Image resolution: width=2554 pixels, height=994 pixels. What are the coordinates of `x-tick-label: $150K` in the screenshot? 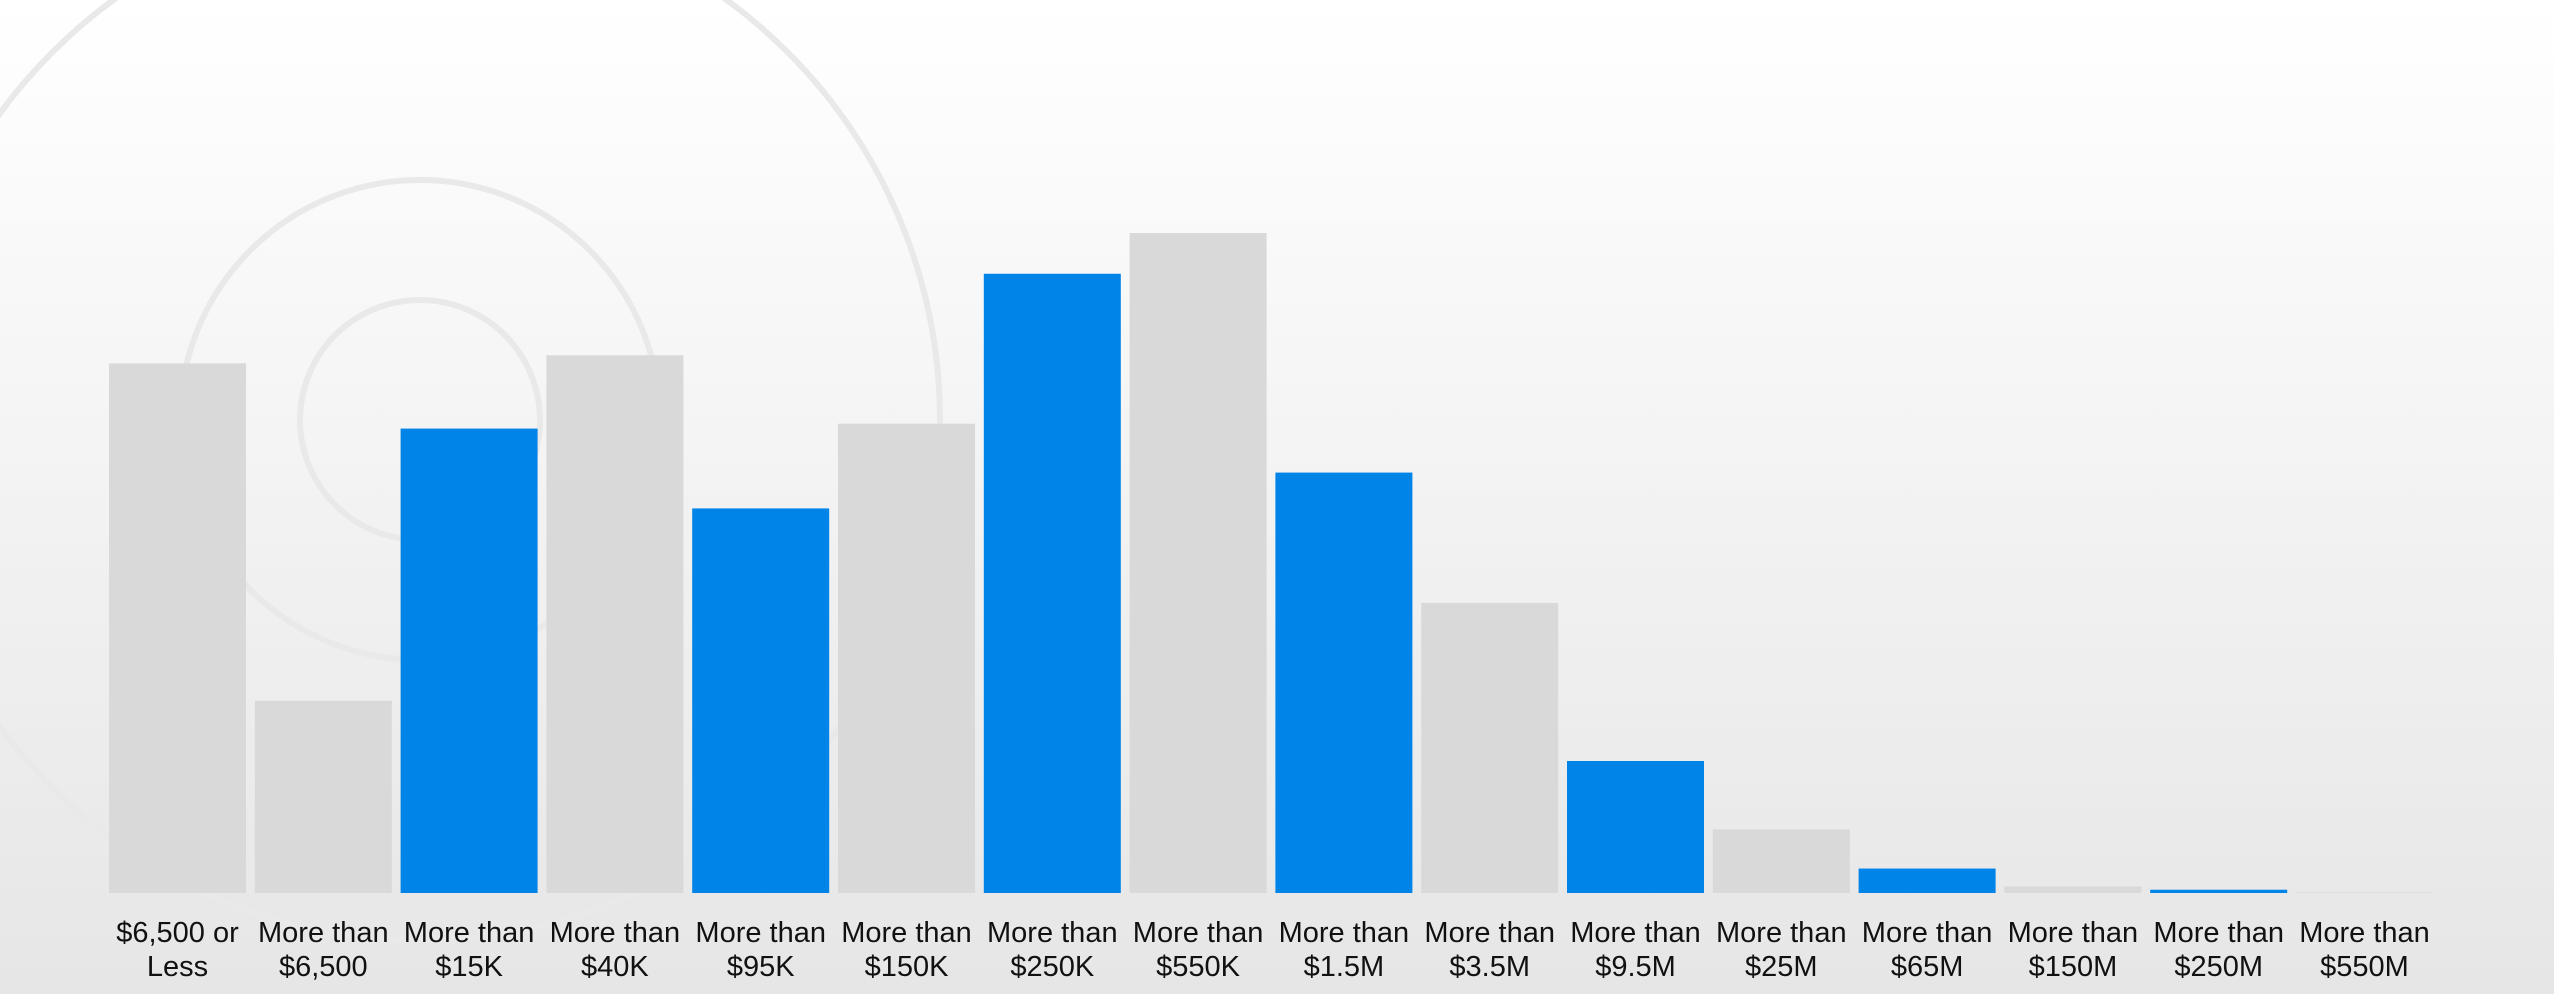 It's located at (907, 967).